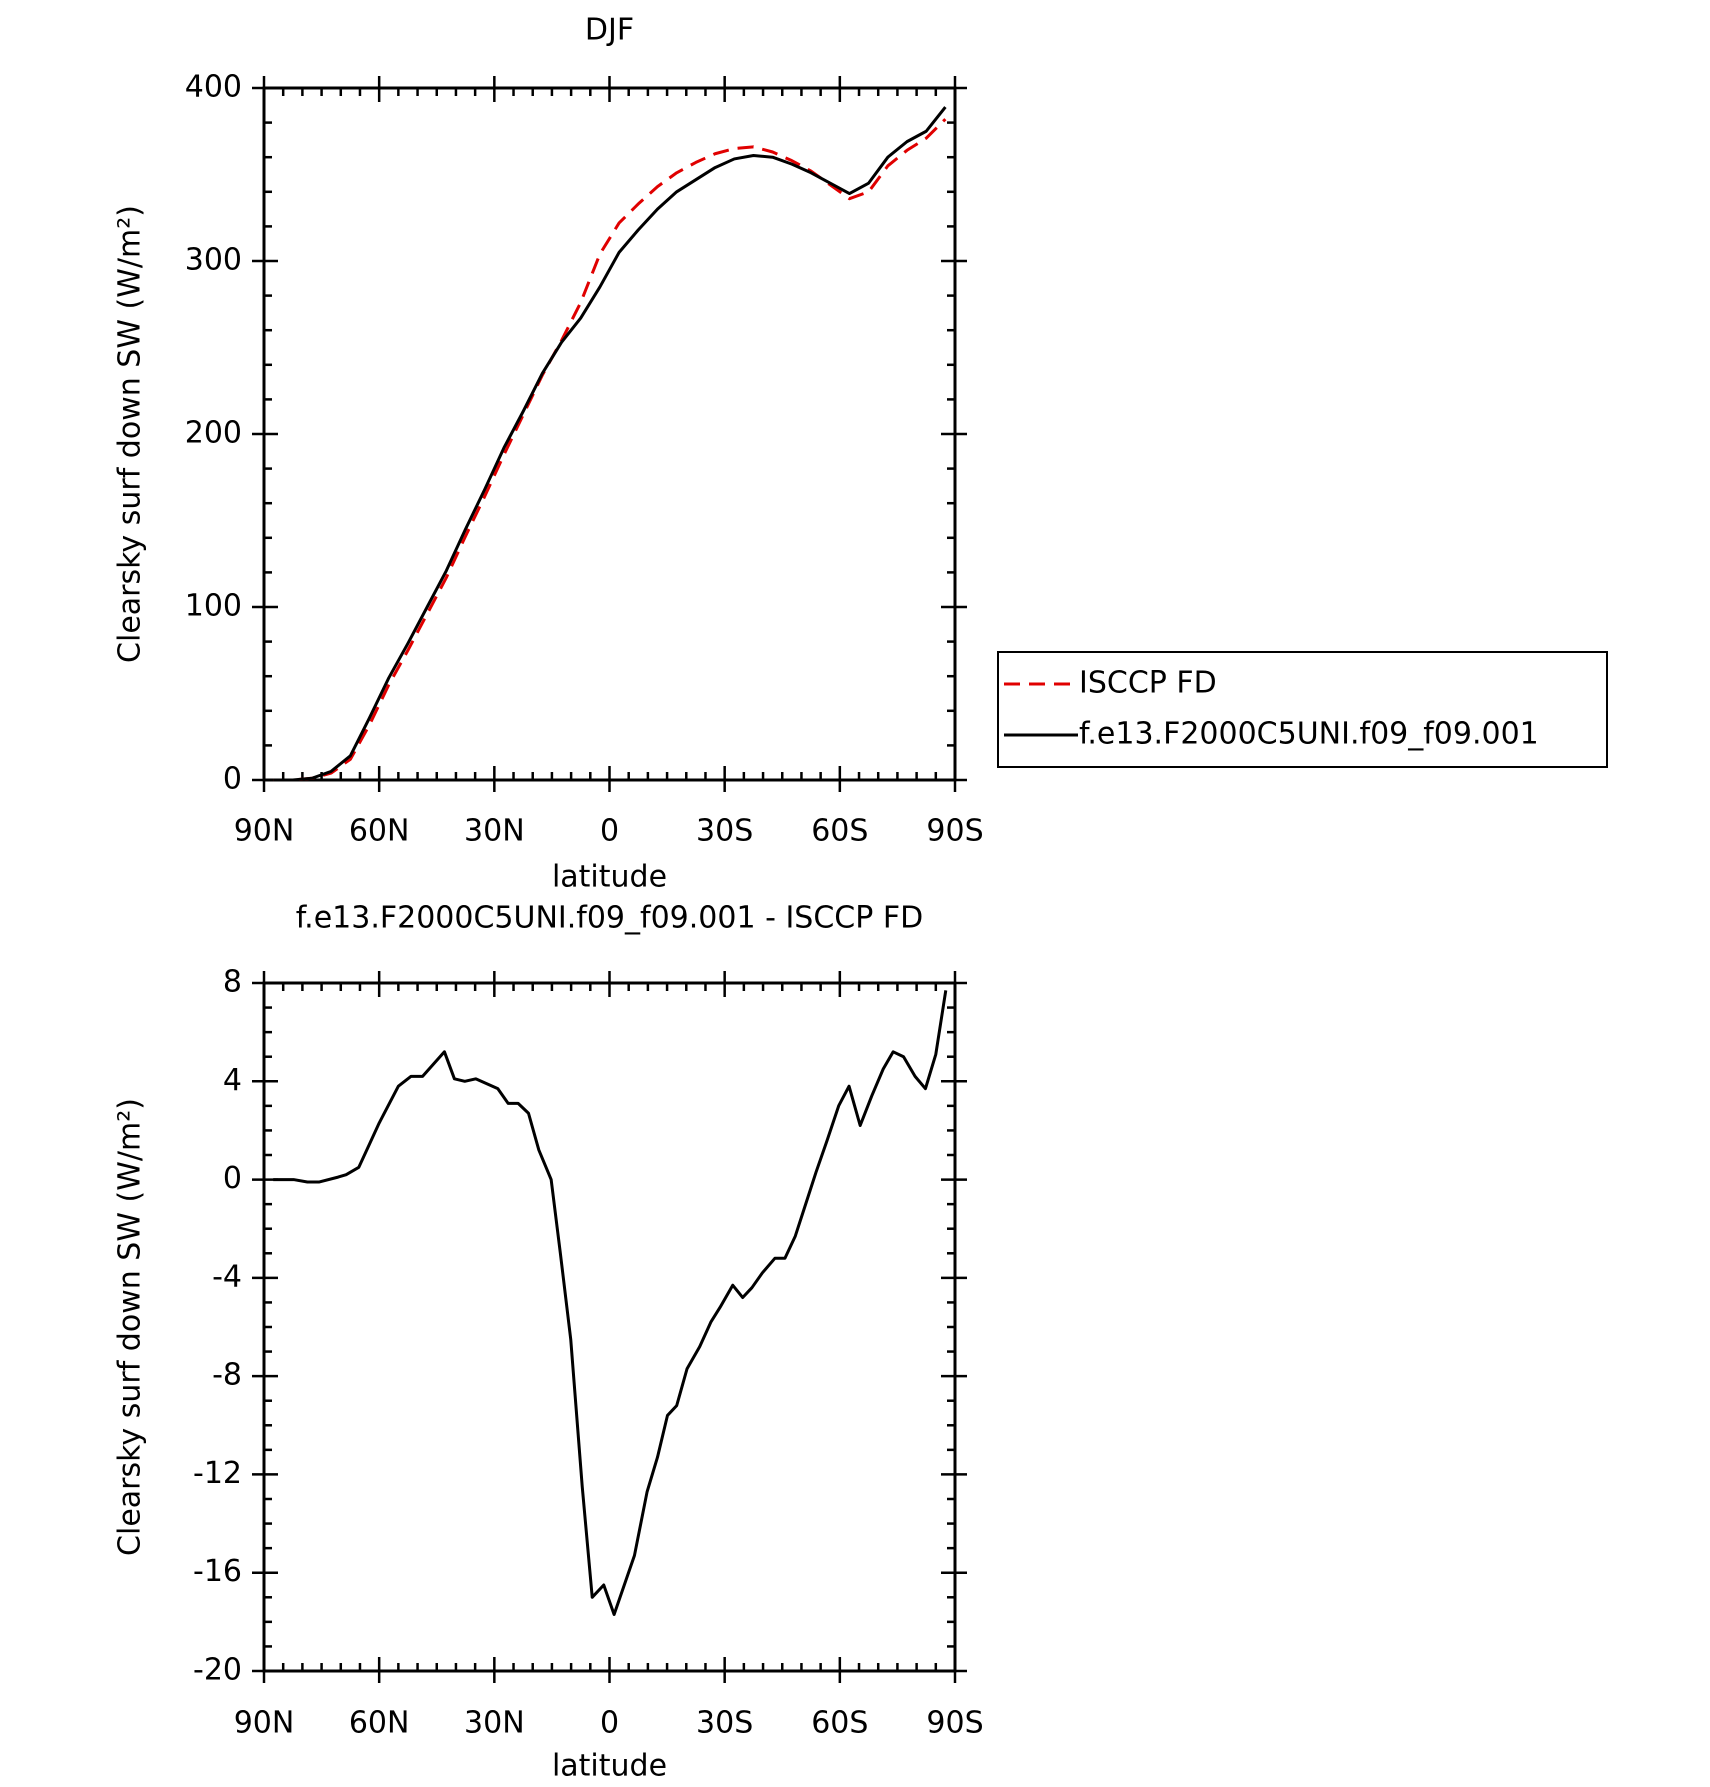  Describe the element at coordinates (1309, 734) in the screenshot. I see `legend-label: f.e13.F2000C5UNI.f09_f09.001` at that location.